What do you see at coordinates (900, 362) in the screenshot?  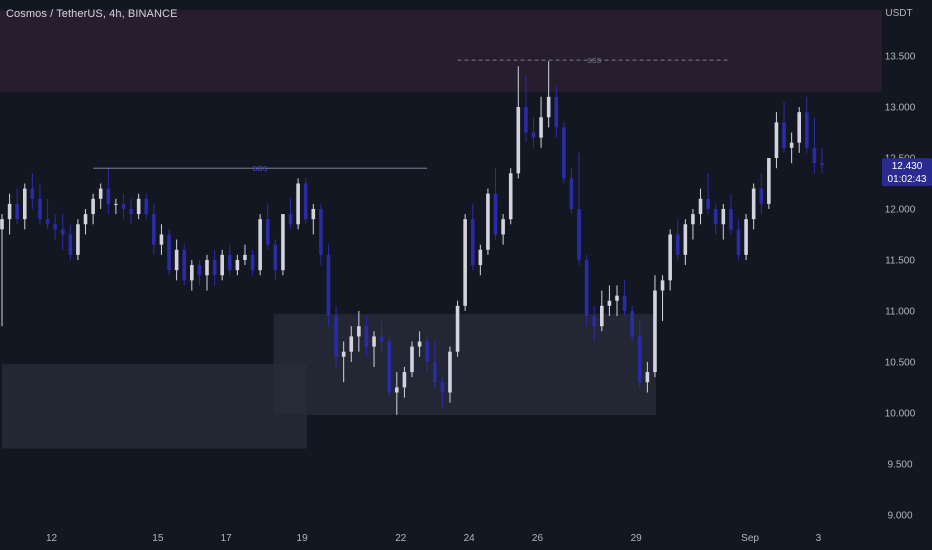 I see `y-tick-label: 10.500` at bounding box center [900, 362].